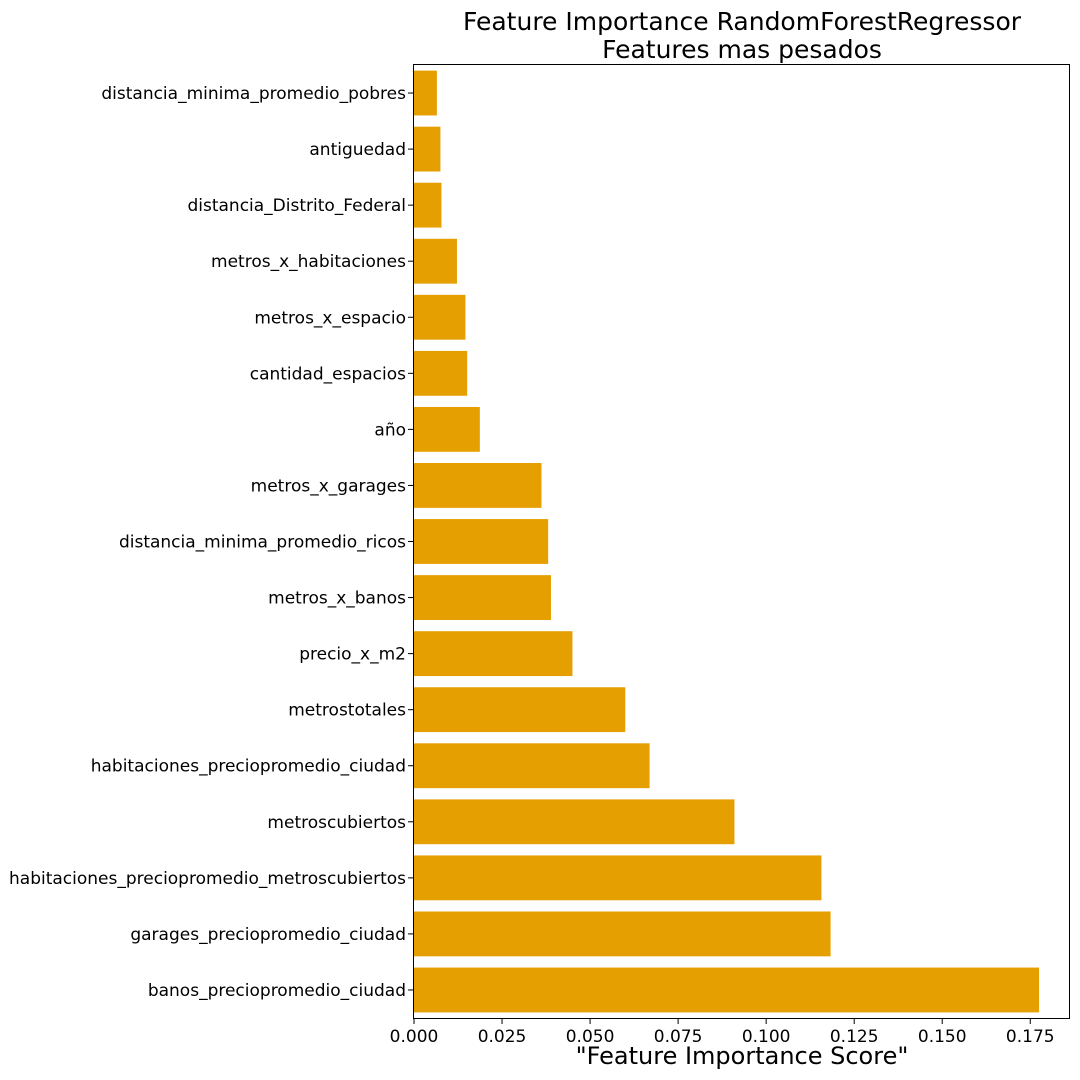  I want to click on x-tick-label-6: 0.150, so click(942, 1037).